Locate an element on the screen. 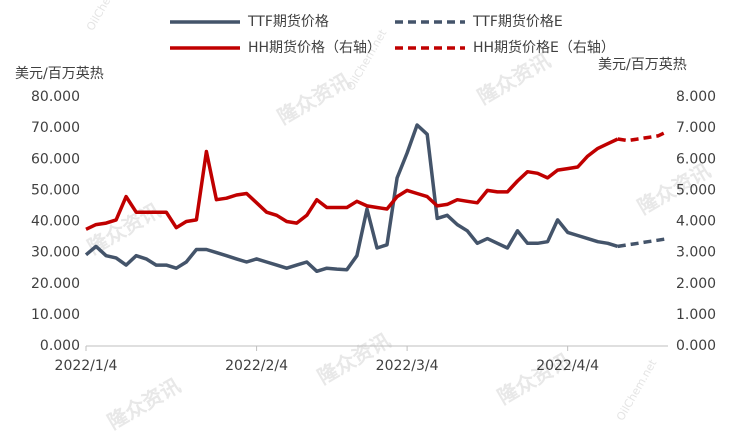 This screenshot has width=739, height=443. y-axis-label: 美元/百万英热 is located at coordinates (59, 73).